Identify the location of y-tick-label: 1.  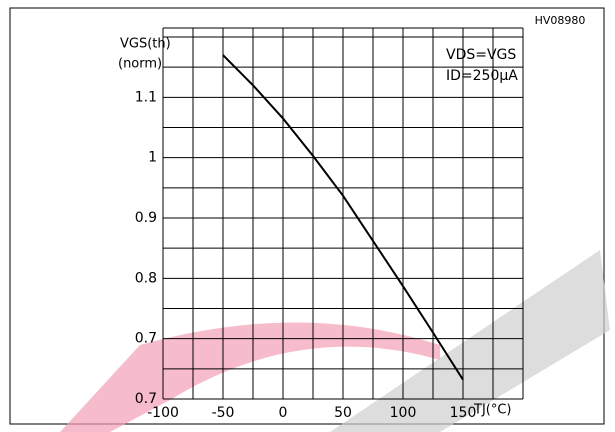
(152, 158).